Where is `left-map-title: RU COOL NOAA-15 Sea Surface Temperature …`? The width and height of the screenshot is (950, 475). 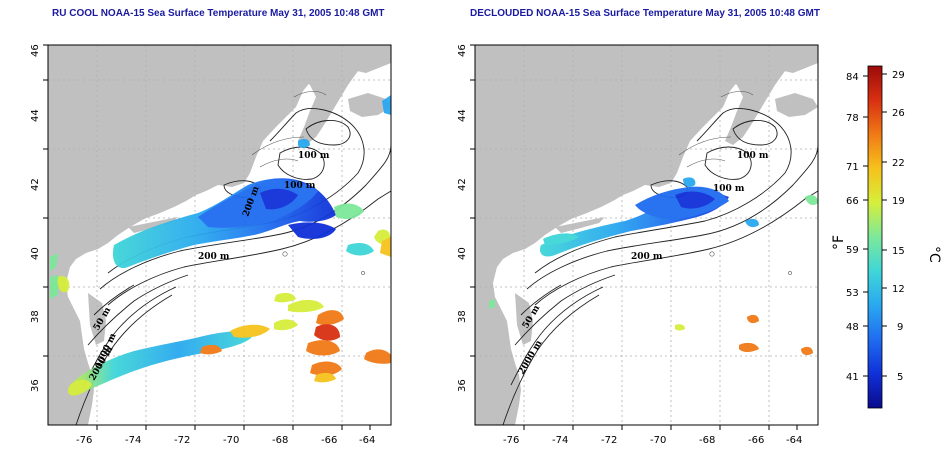 left-map-title: RU COOL NOAA-15 Sea Surface Temperature … is located at coordinates (218, 13).